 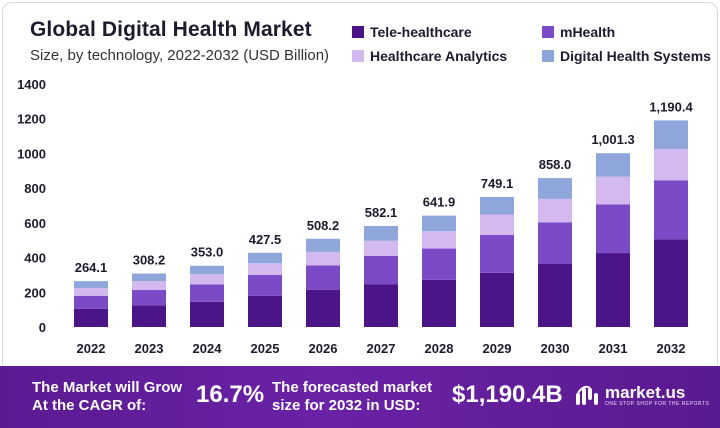 What do you see at coordinates (439, 303) in the screenshot?
I see `bar-segment-tele-healthcare-2028` at bounding box center [439, 303].